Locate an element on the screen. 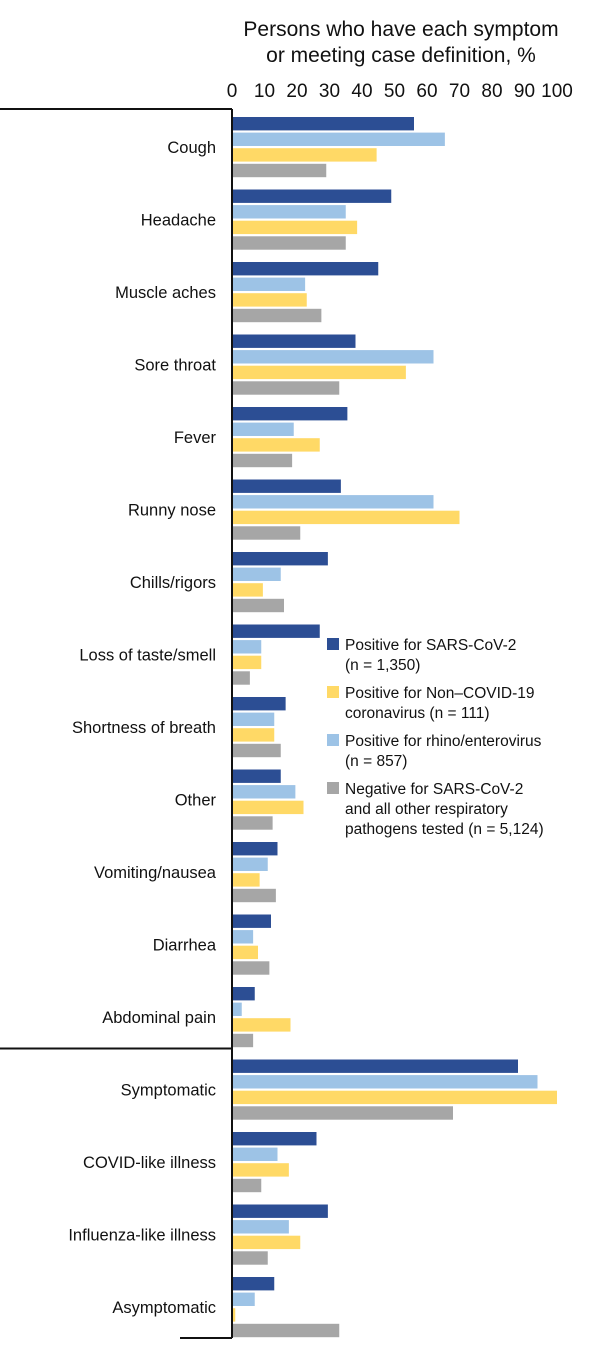 The image size is (600, 1365). x-tick-label: 0 is located at coordinates (232, 91).